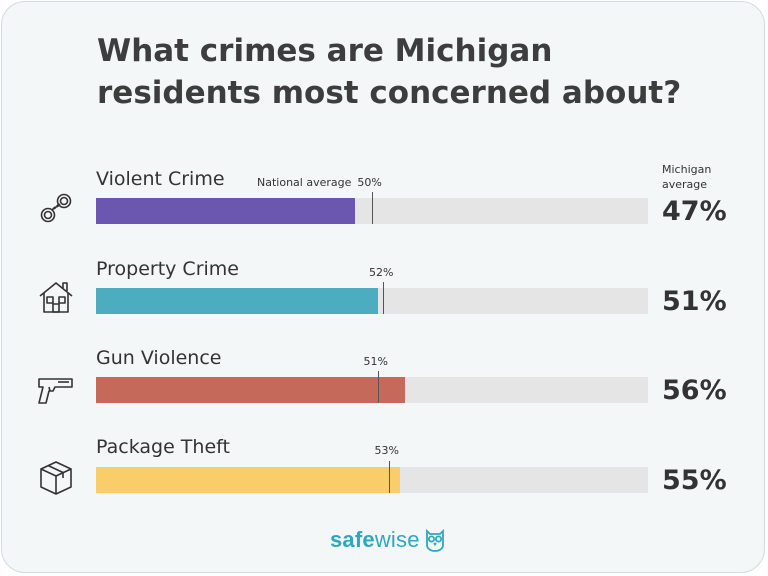 The width and height of the screenshot is (768, 576). Describe the element at coordinates (694, 480) in the screenshot. I see `michigan-value-package-theft: 55%` at that location.